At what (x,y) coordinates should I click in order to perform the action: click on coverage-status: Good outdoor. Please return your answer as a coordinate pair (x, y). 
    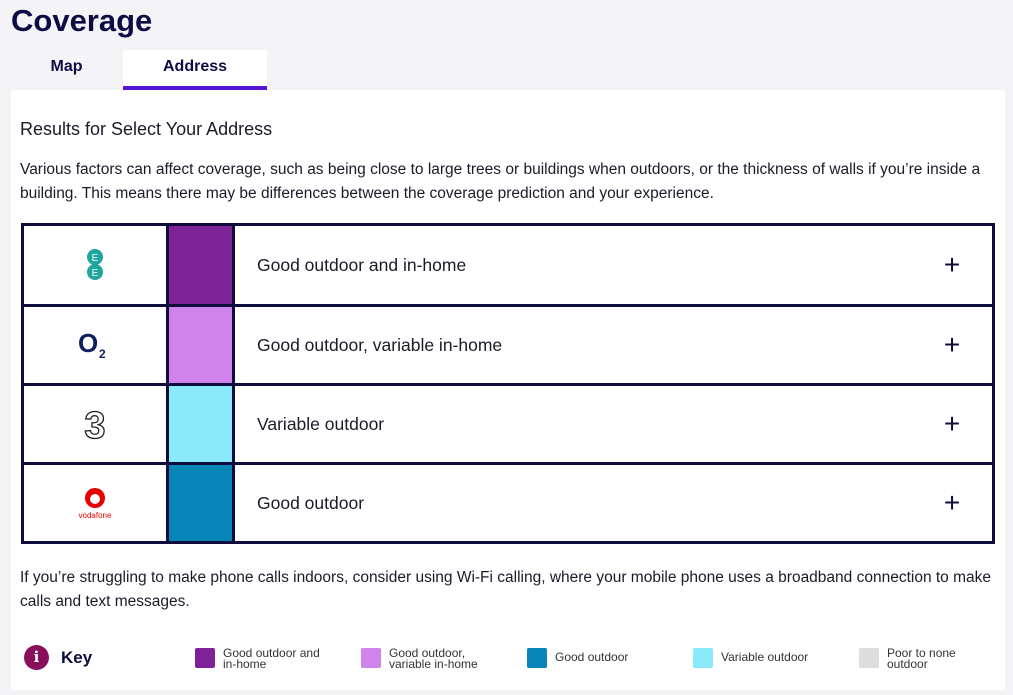
    Looking at the image, I should click on (311, 502).